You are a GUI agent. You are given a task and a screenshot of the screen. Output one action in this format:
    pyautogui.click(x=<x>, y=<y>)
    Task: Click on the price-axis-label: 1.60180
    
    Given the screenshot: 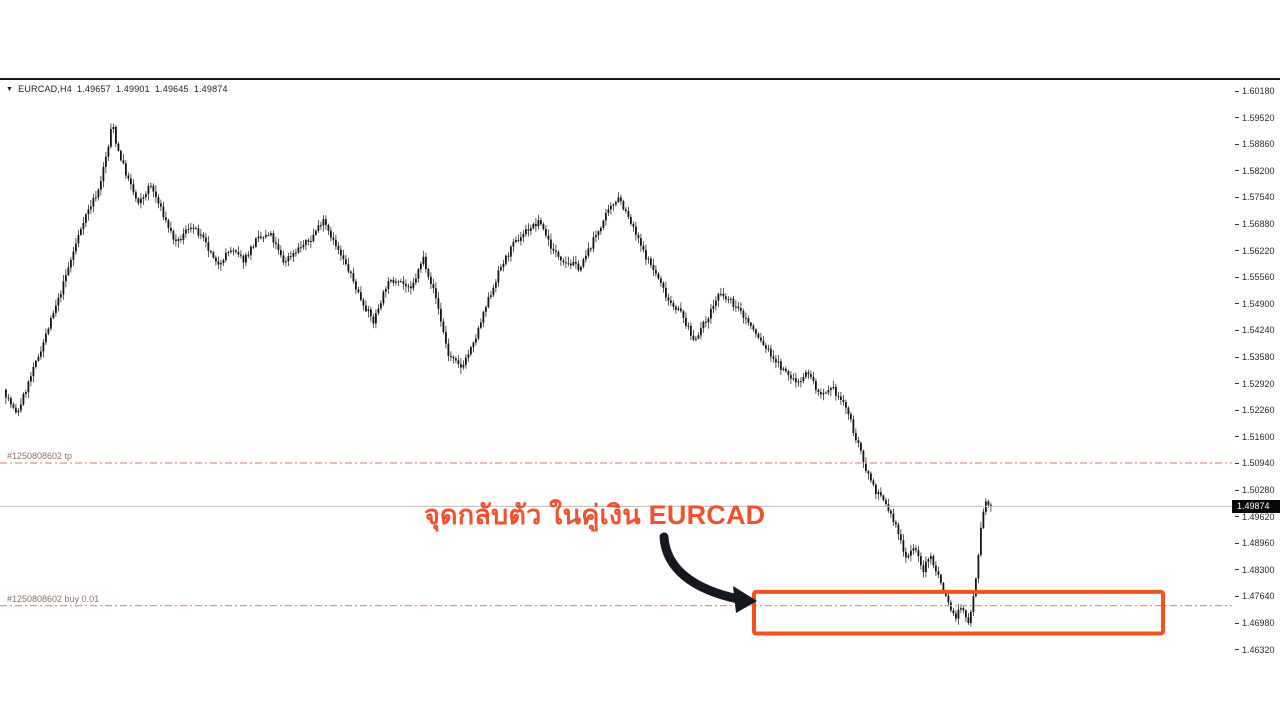 What is the action you would take?
    pyautogui.click(x=1255, y=91)
    